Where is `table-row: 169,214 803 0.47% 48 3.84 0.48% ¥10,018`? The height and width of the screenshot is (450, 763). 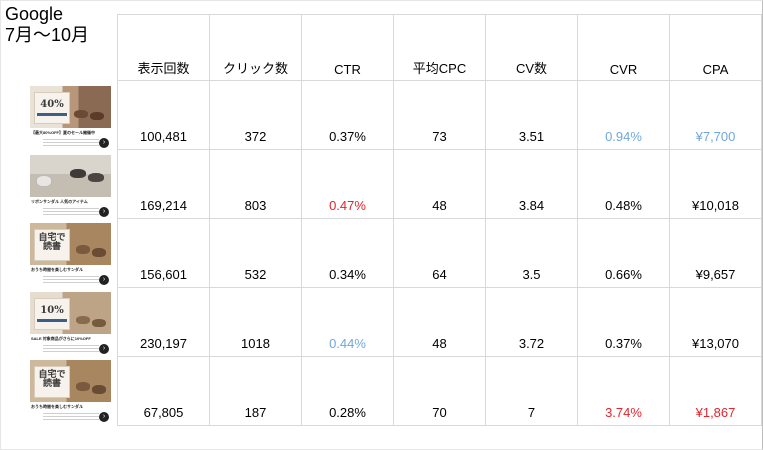 table-row: 169,214 803 0.47% 48 3.84 0.48% ¥10,018 is located at coordinates (439, 184).